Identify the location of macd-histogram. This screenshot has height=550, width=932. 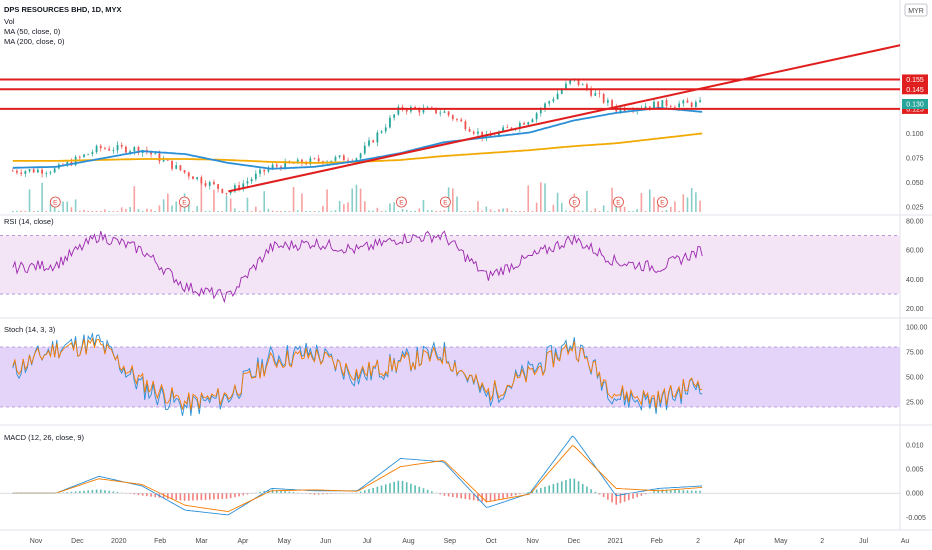
(356, 491).